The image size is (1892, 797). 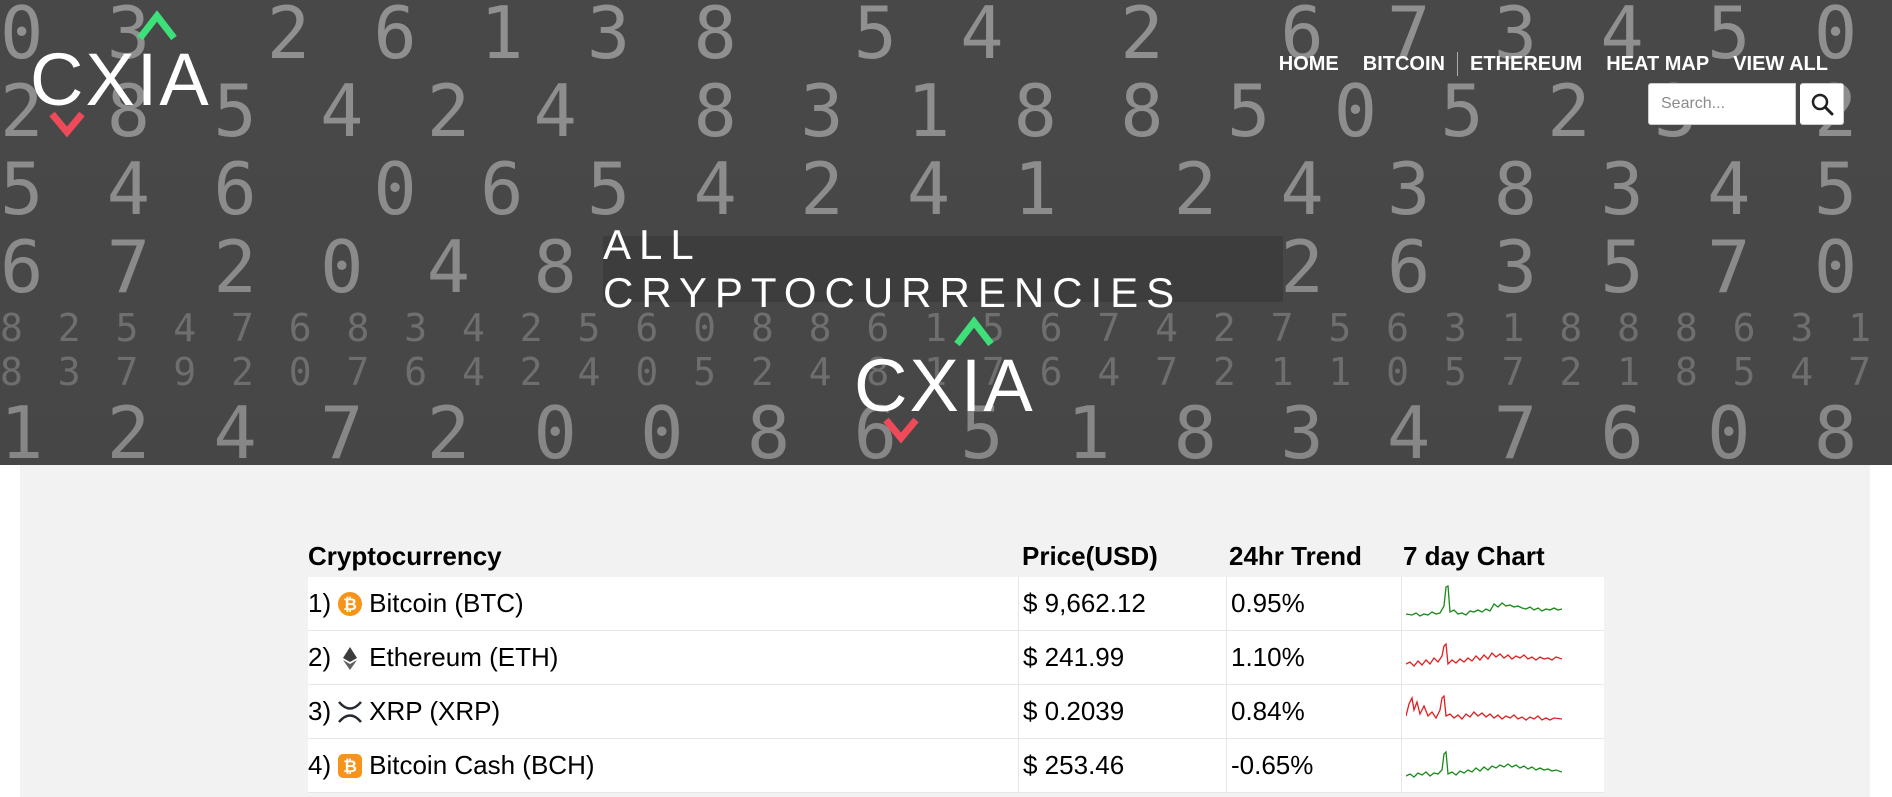 What do you see at coordinates (1780, 63) in the screenshot?
I see `nav-view-all: VIEW ALL` at bounding box center [1780, 63].